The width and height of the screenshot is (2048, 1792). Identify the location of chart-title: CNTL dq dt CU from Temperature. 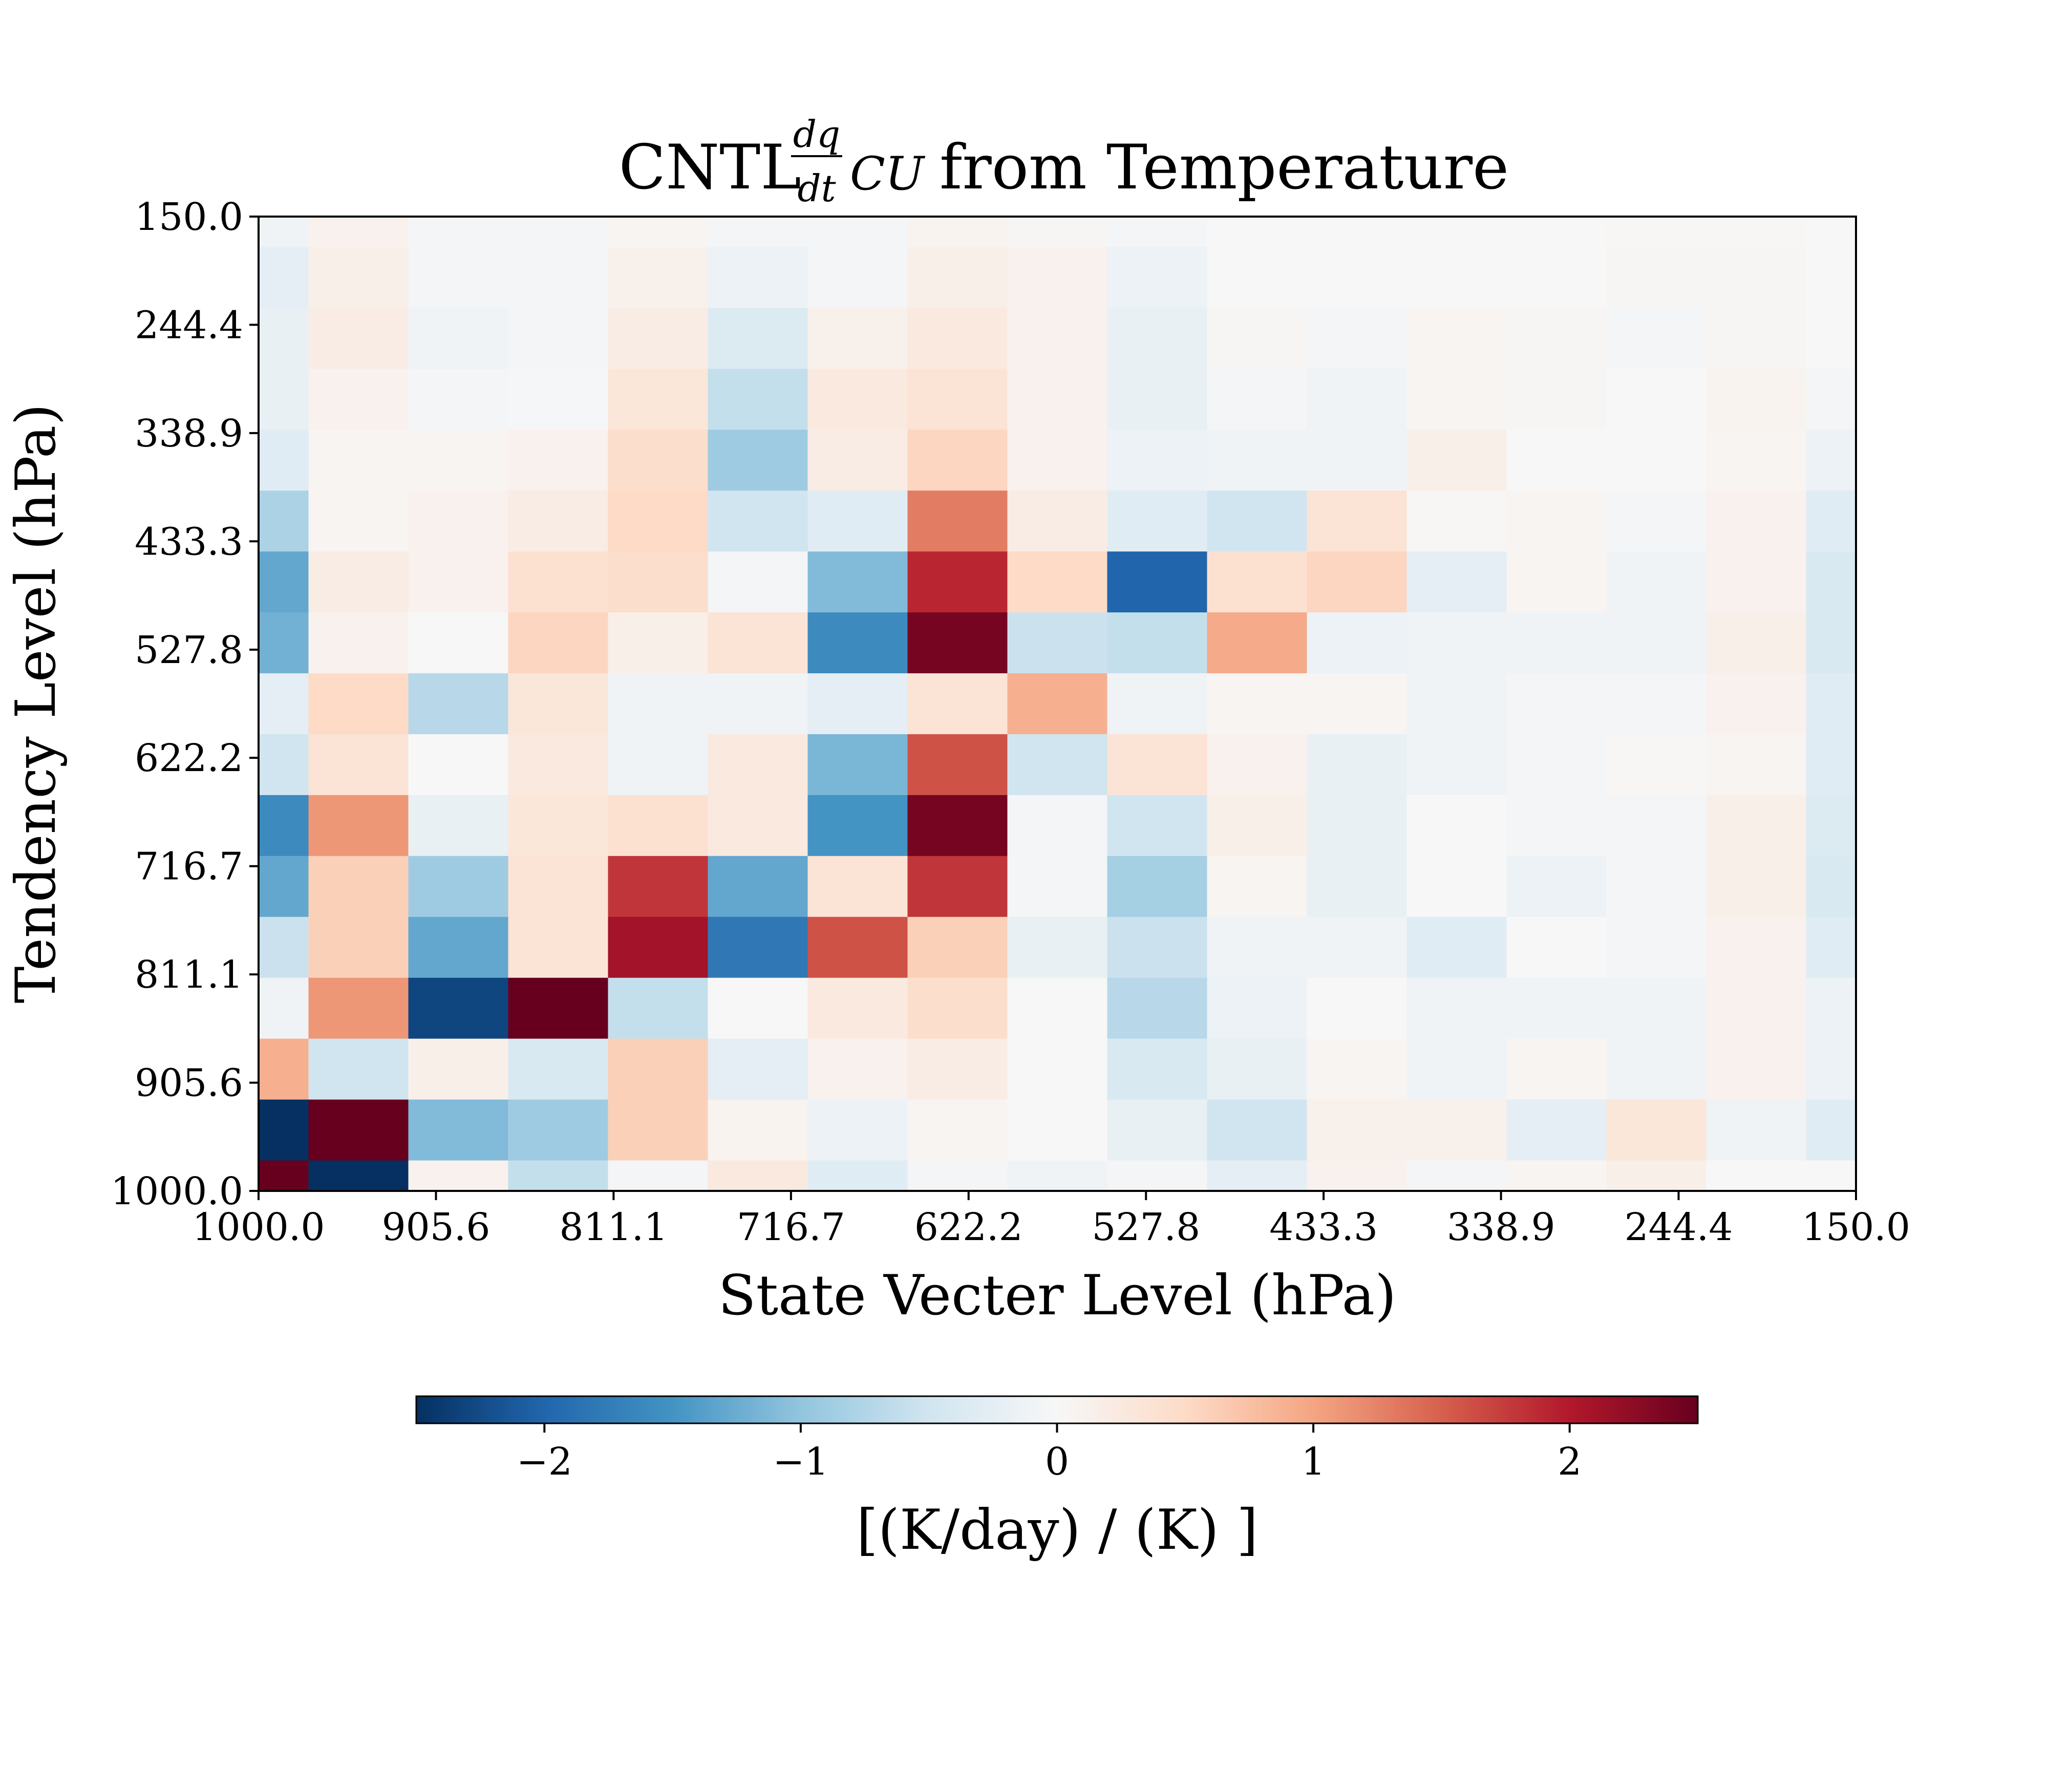
(1063, 161).